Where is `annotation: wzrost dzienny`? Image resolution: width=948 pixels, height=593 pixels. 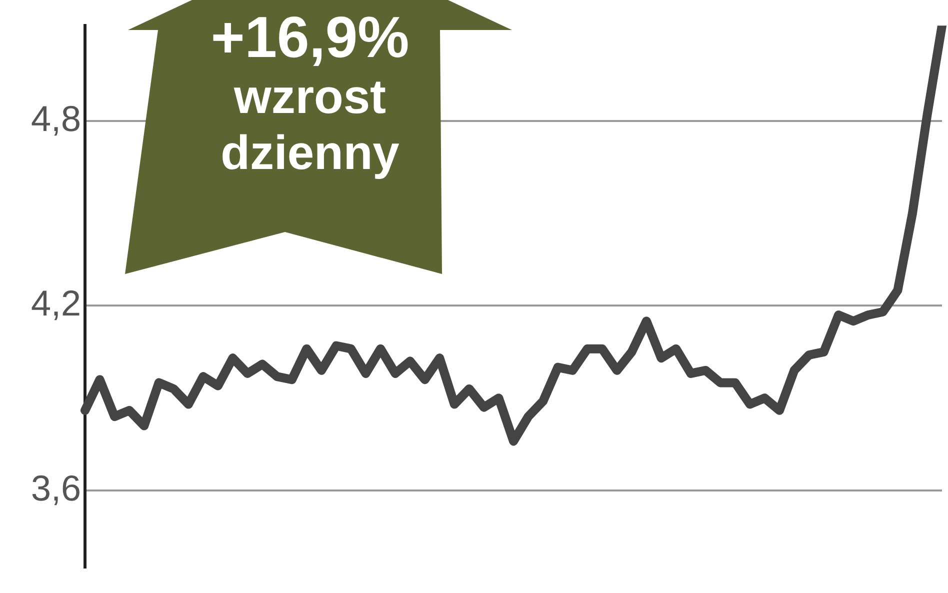 annotation: wzrost dzienny is located at coordinates (310, 126).